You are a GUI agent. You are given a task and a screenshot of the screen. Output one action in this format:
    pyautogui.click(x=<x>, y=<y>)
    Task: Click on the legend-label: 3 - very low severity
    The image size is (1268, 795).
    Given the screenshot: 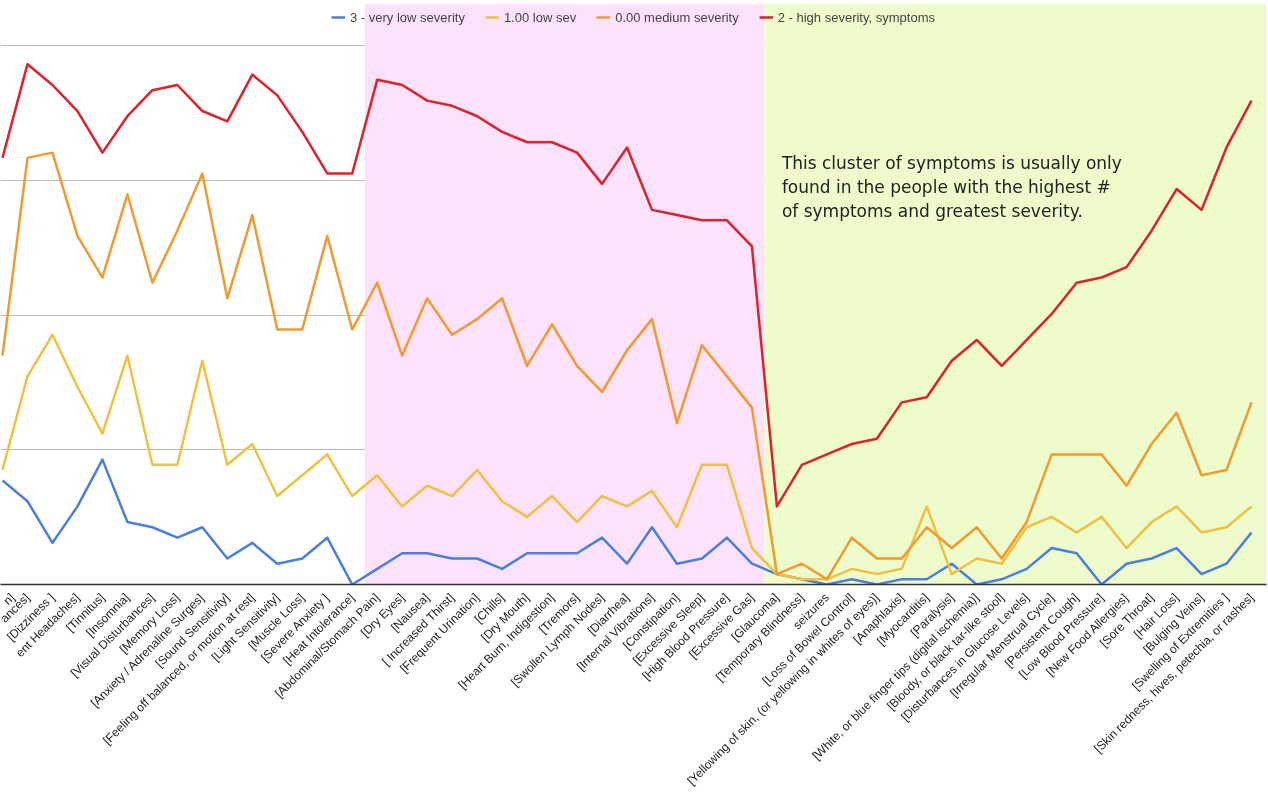 What is the action you would take?
    pyautogui.click(x=407, y=17)
    